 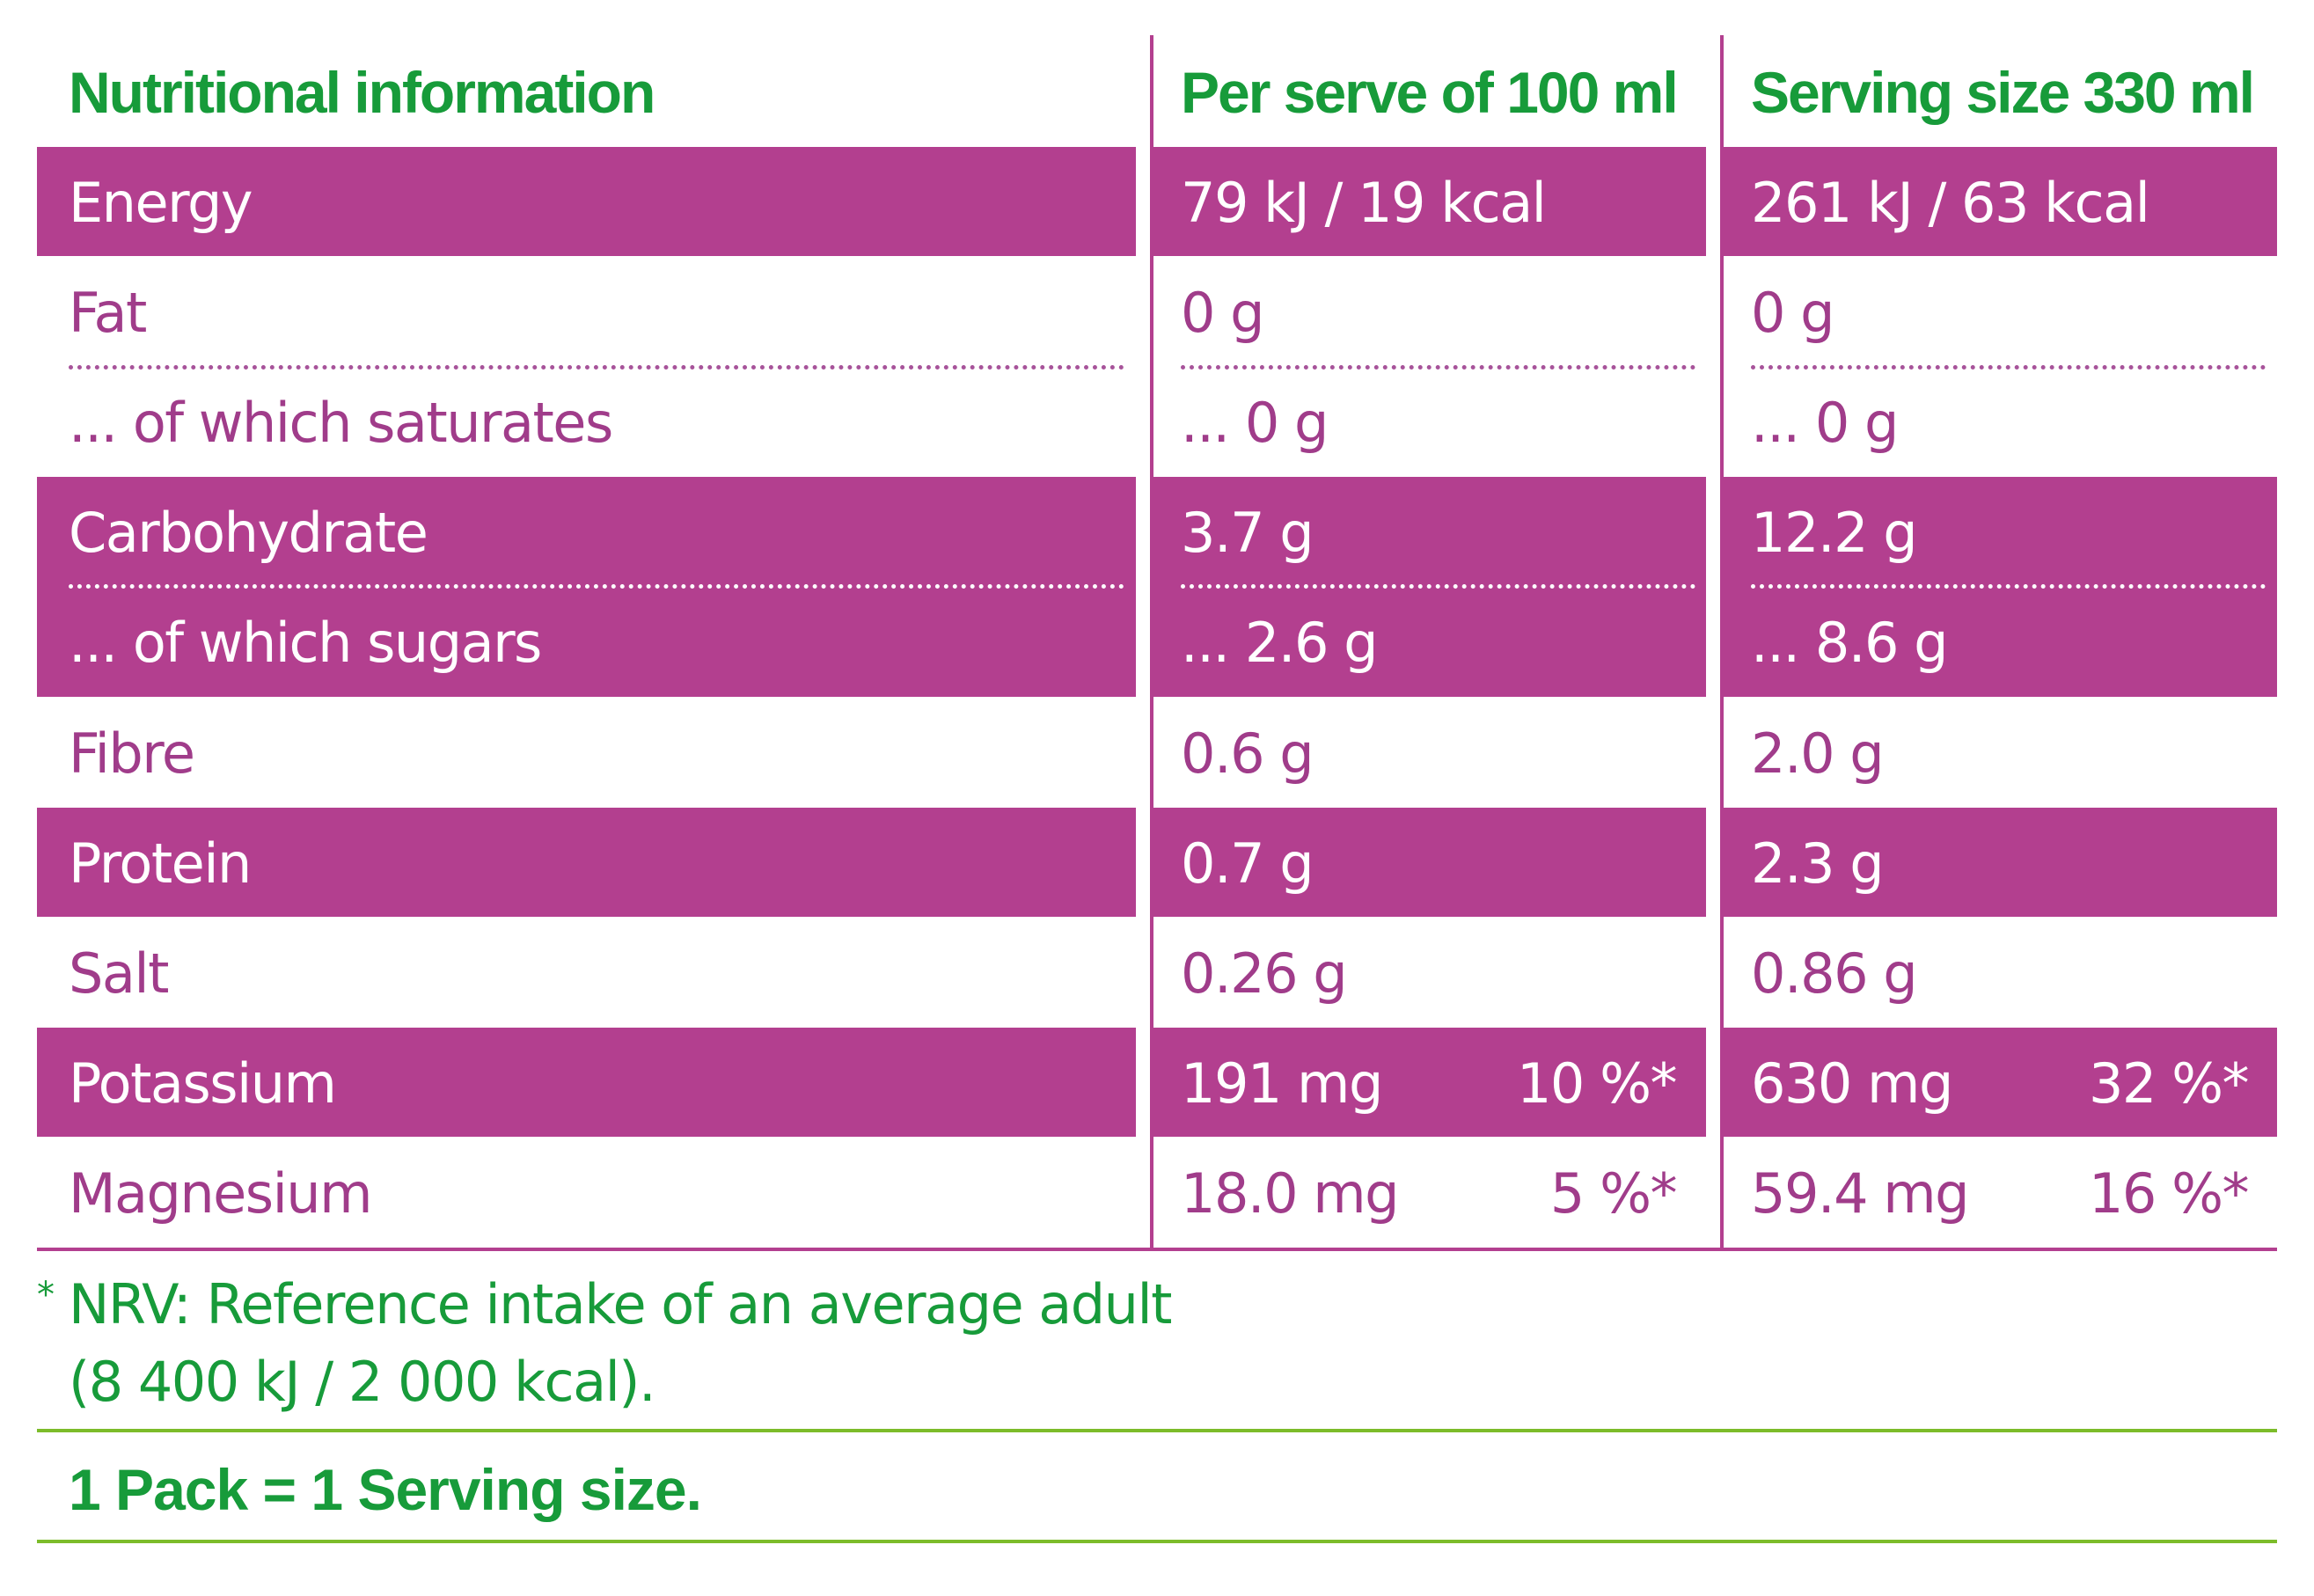 I want to click on pack-note-top-rule, so click(x=1157, y=1431).